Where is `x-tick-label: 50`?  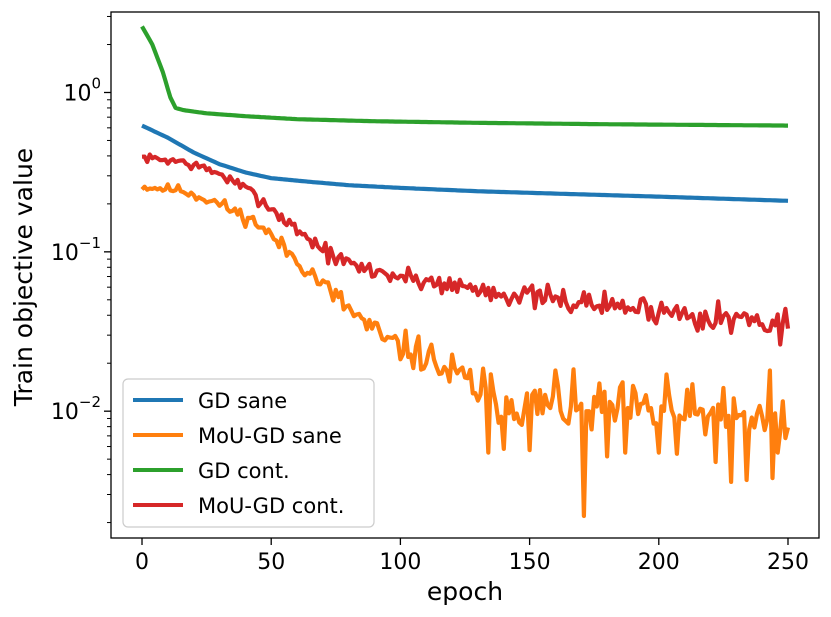
x-tick-label: 50 is located at coordinates (271, 562).